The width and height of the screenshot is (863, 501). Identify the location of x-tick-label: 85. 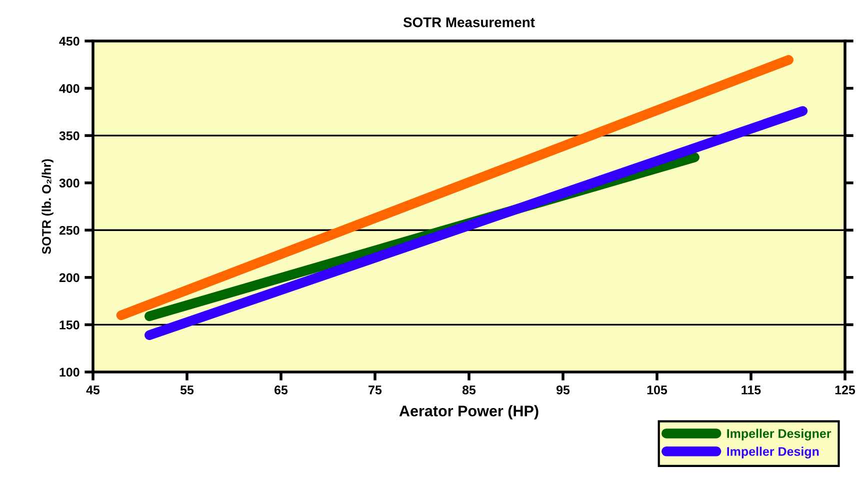
(469, 390).